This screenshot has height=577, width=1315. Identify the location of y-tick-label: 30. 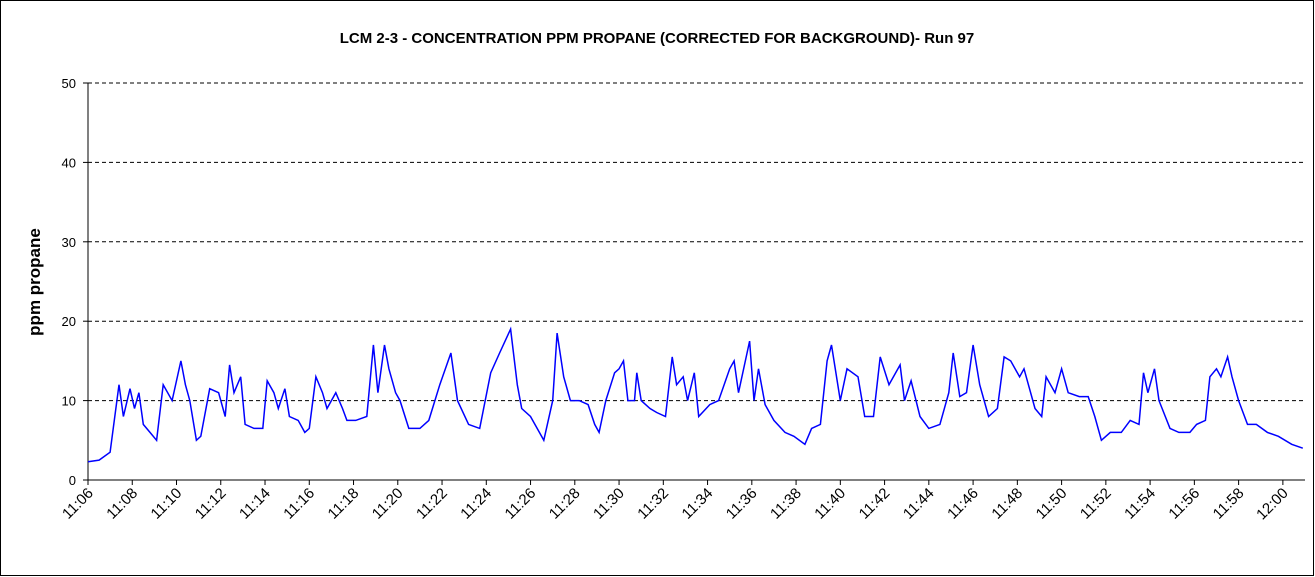
(69, 242).